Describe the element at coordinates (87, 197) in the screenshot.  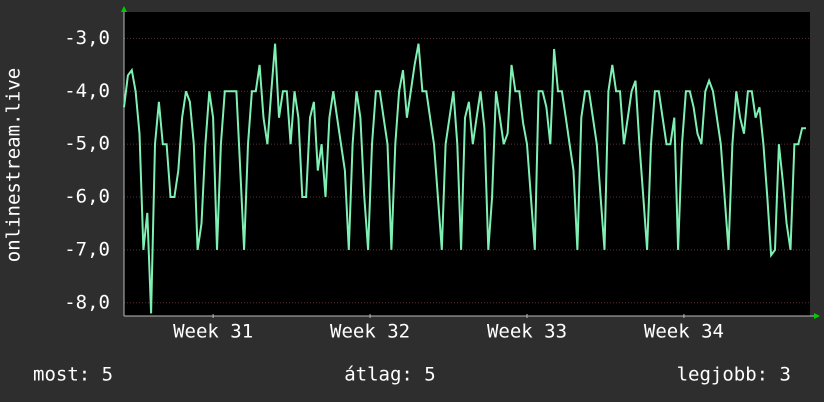
I see `y-tick-label: -6,0` at that location.